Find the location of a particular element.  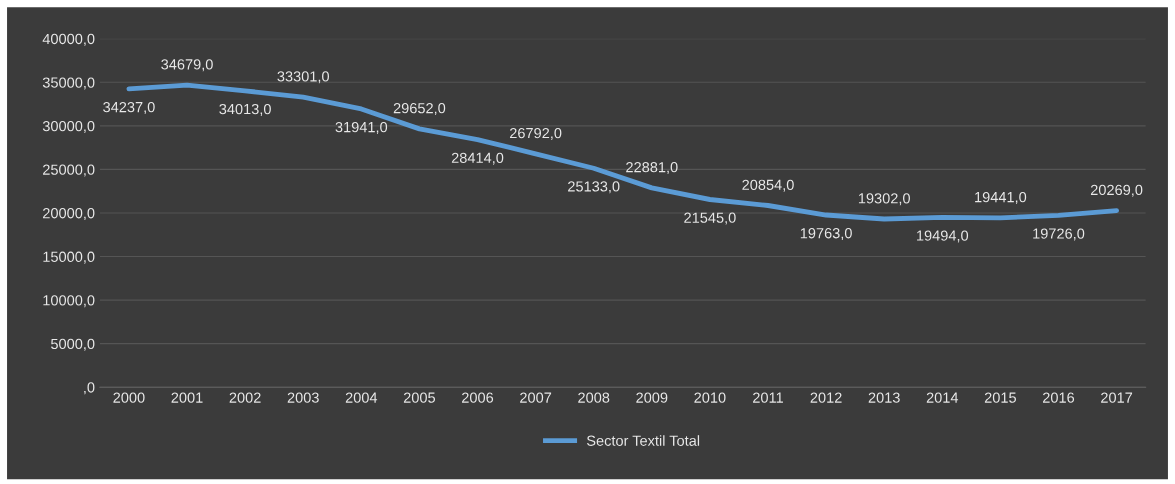

y-tick-label: 25000,0 is located at coordinates (69, 170).